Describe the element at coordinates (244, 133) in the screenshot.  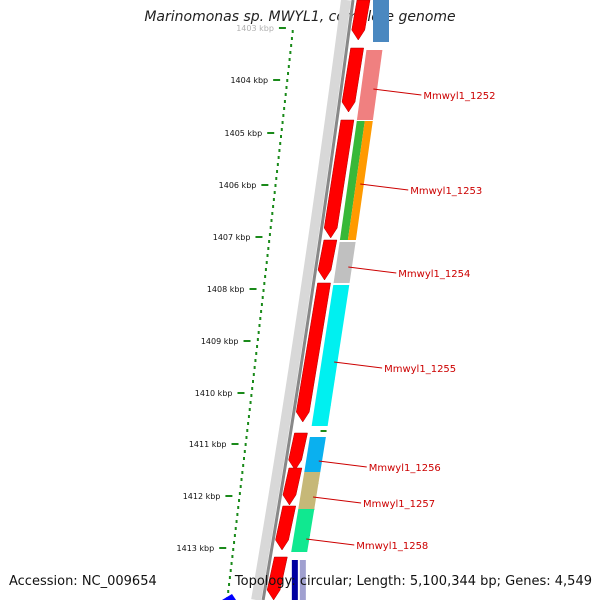
I see `ruler-tick-label: 1405 kbp` at that location.